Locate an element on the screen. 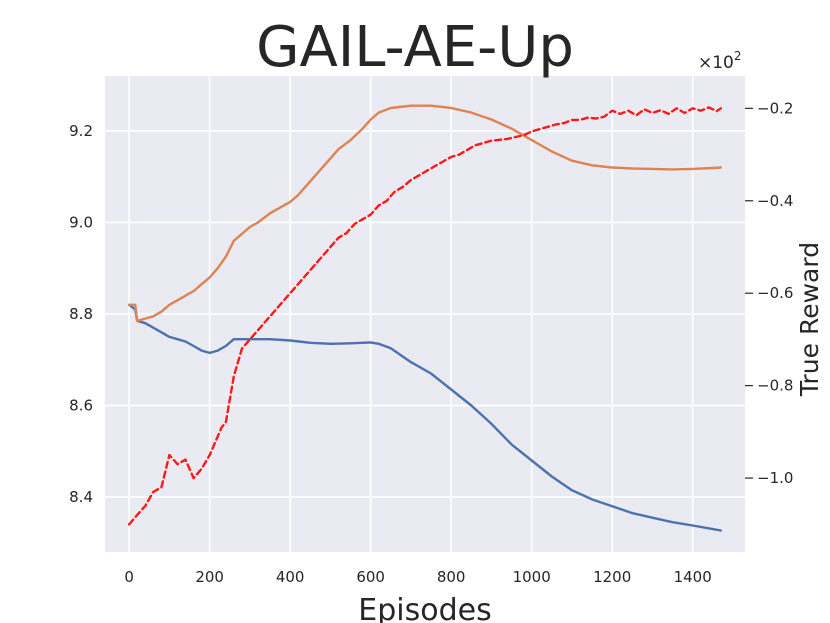 The height and width of the screenshot is (623, 830). multiplier-base: ×10 is located at coordinates (716, 63).